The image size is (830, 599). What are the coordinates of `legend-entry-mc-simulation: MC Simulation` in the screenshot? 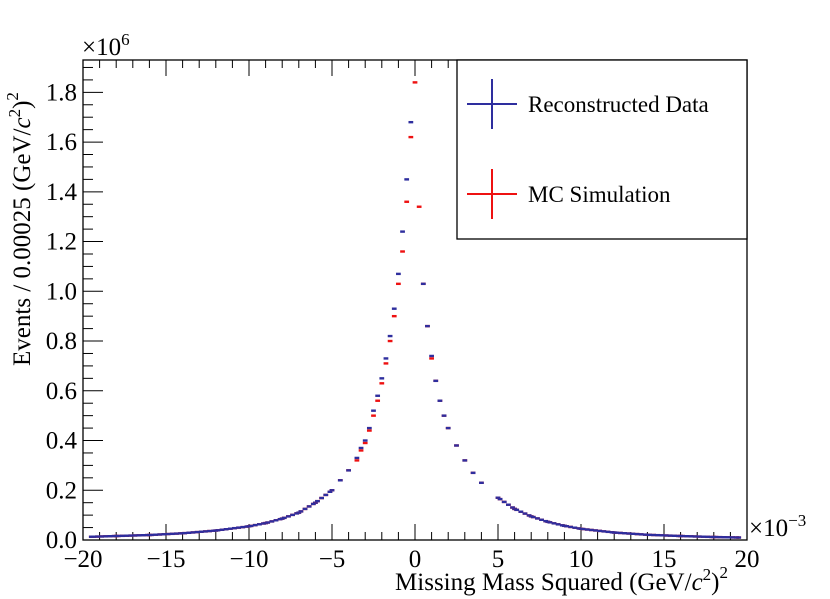 It's located at (569, 194).